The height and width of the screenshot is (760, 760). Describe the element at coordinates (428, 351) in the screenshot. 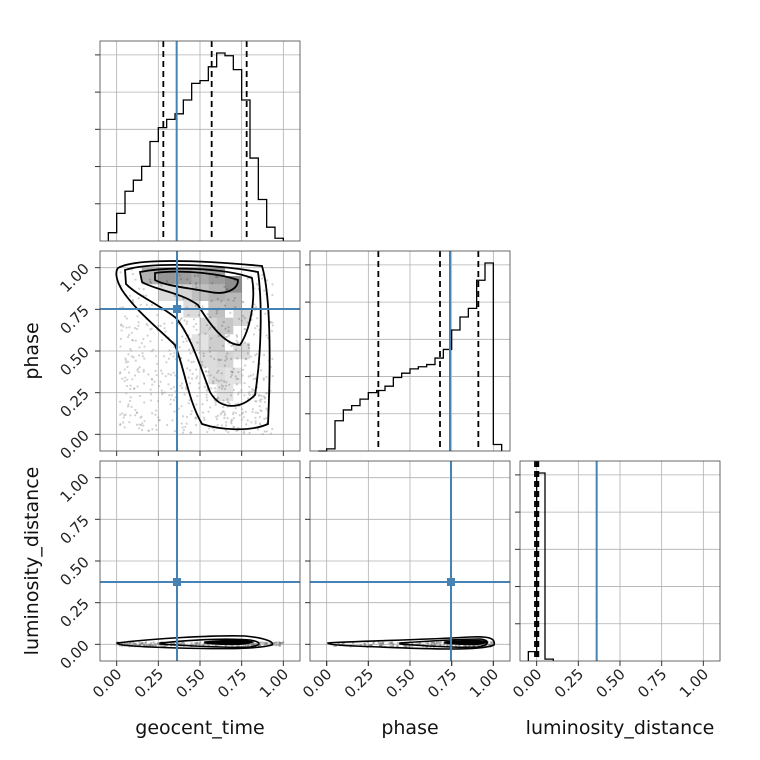

I see `quantile-lines-phase` at that location.